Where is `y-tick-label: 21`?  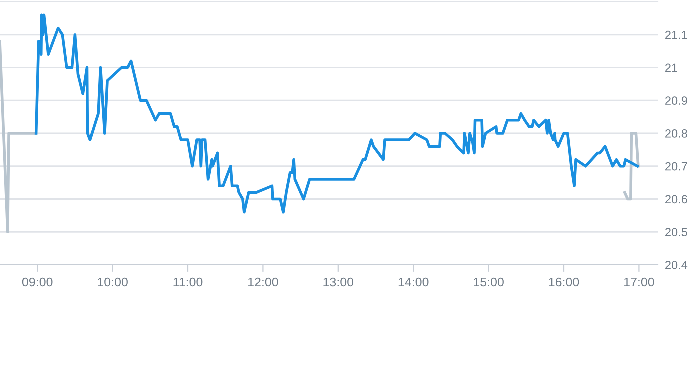
y-tick-label: 21 is located at coordinates (672, 68).